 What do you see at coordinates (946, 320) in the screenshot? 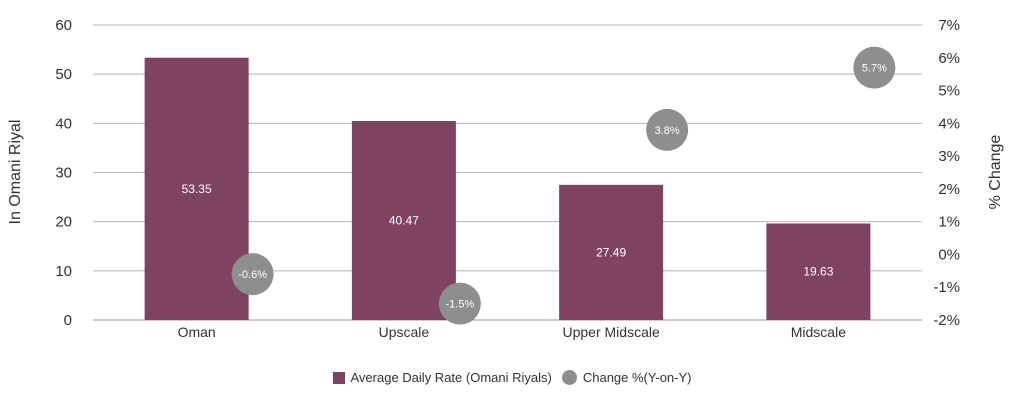
I see `y2-tick-label: -2%` at bounding box center [946, 320].